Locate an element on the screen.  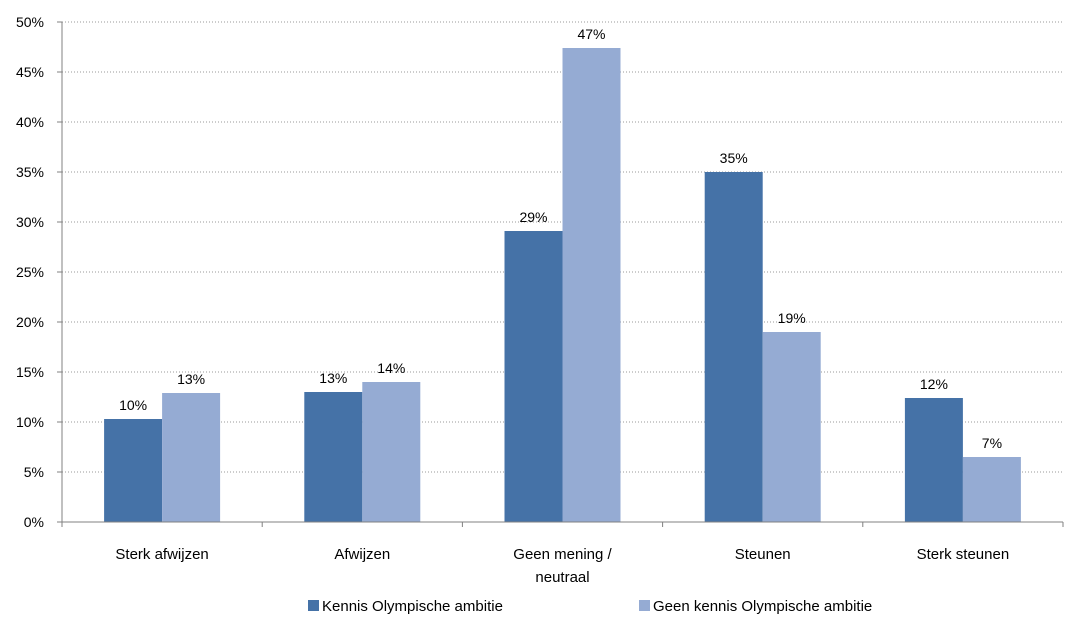
y-tick-label: 5% is located at coordinates (34, 472).